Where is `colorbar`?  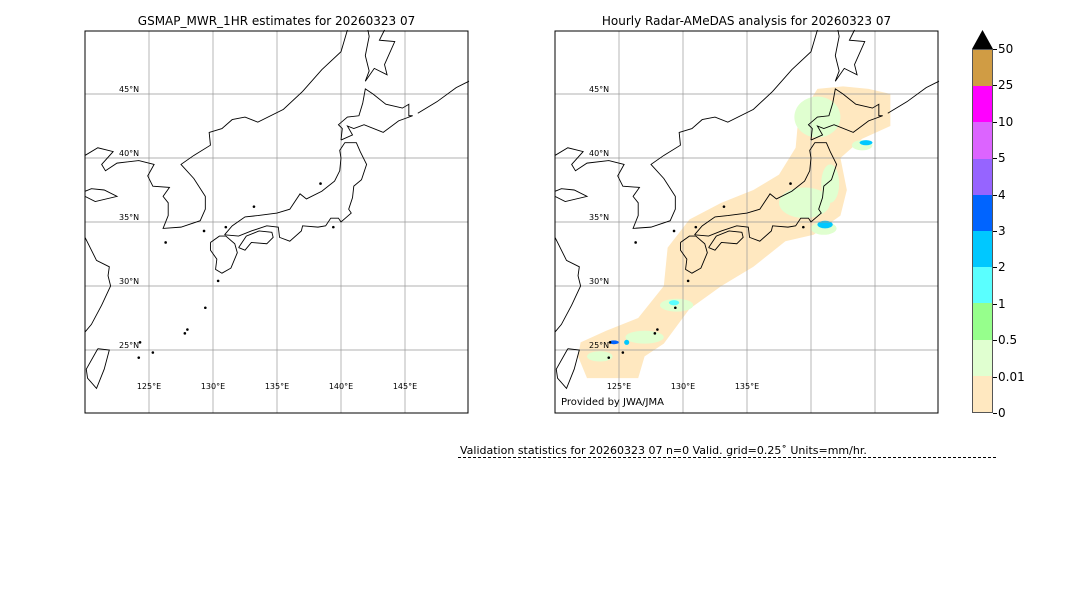 colorbar is located at coordinates (982, 231).